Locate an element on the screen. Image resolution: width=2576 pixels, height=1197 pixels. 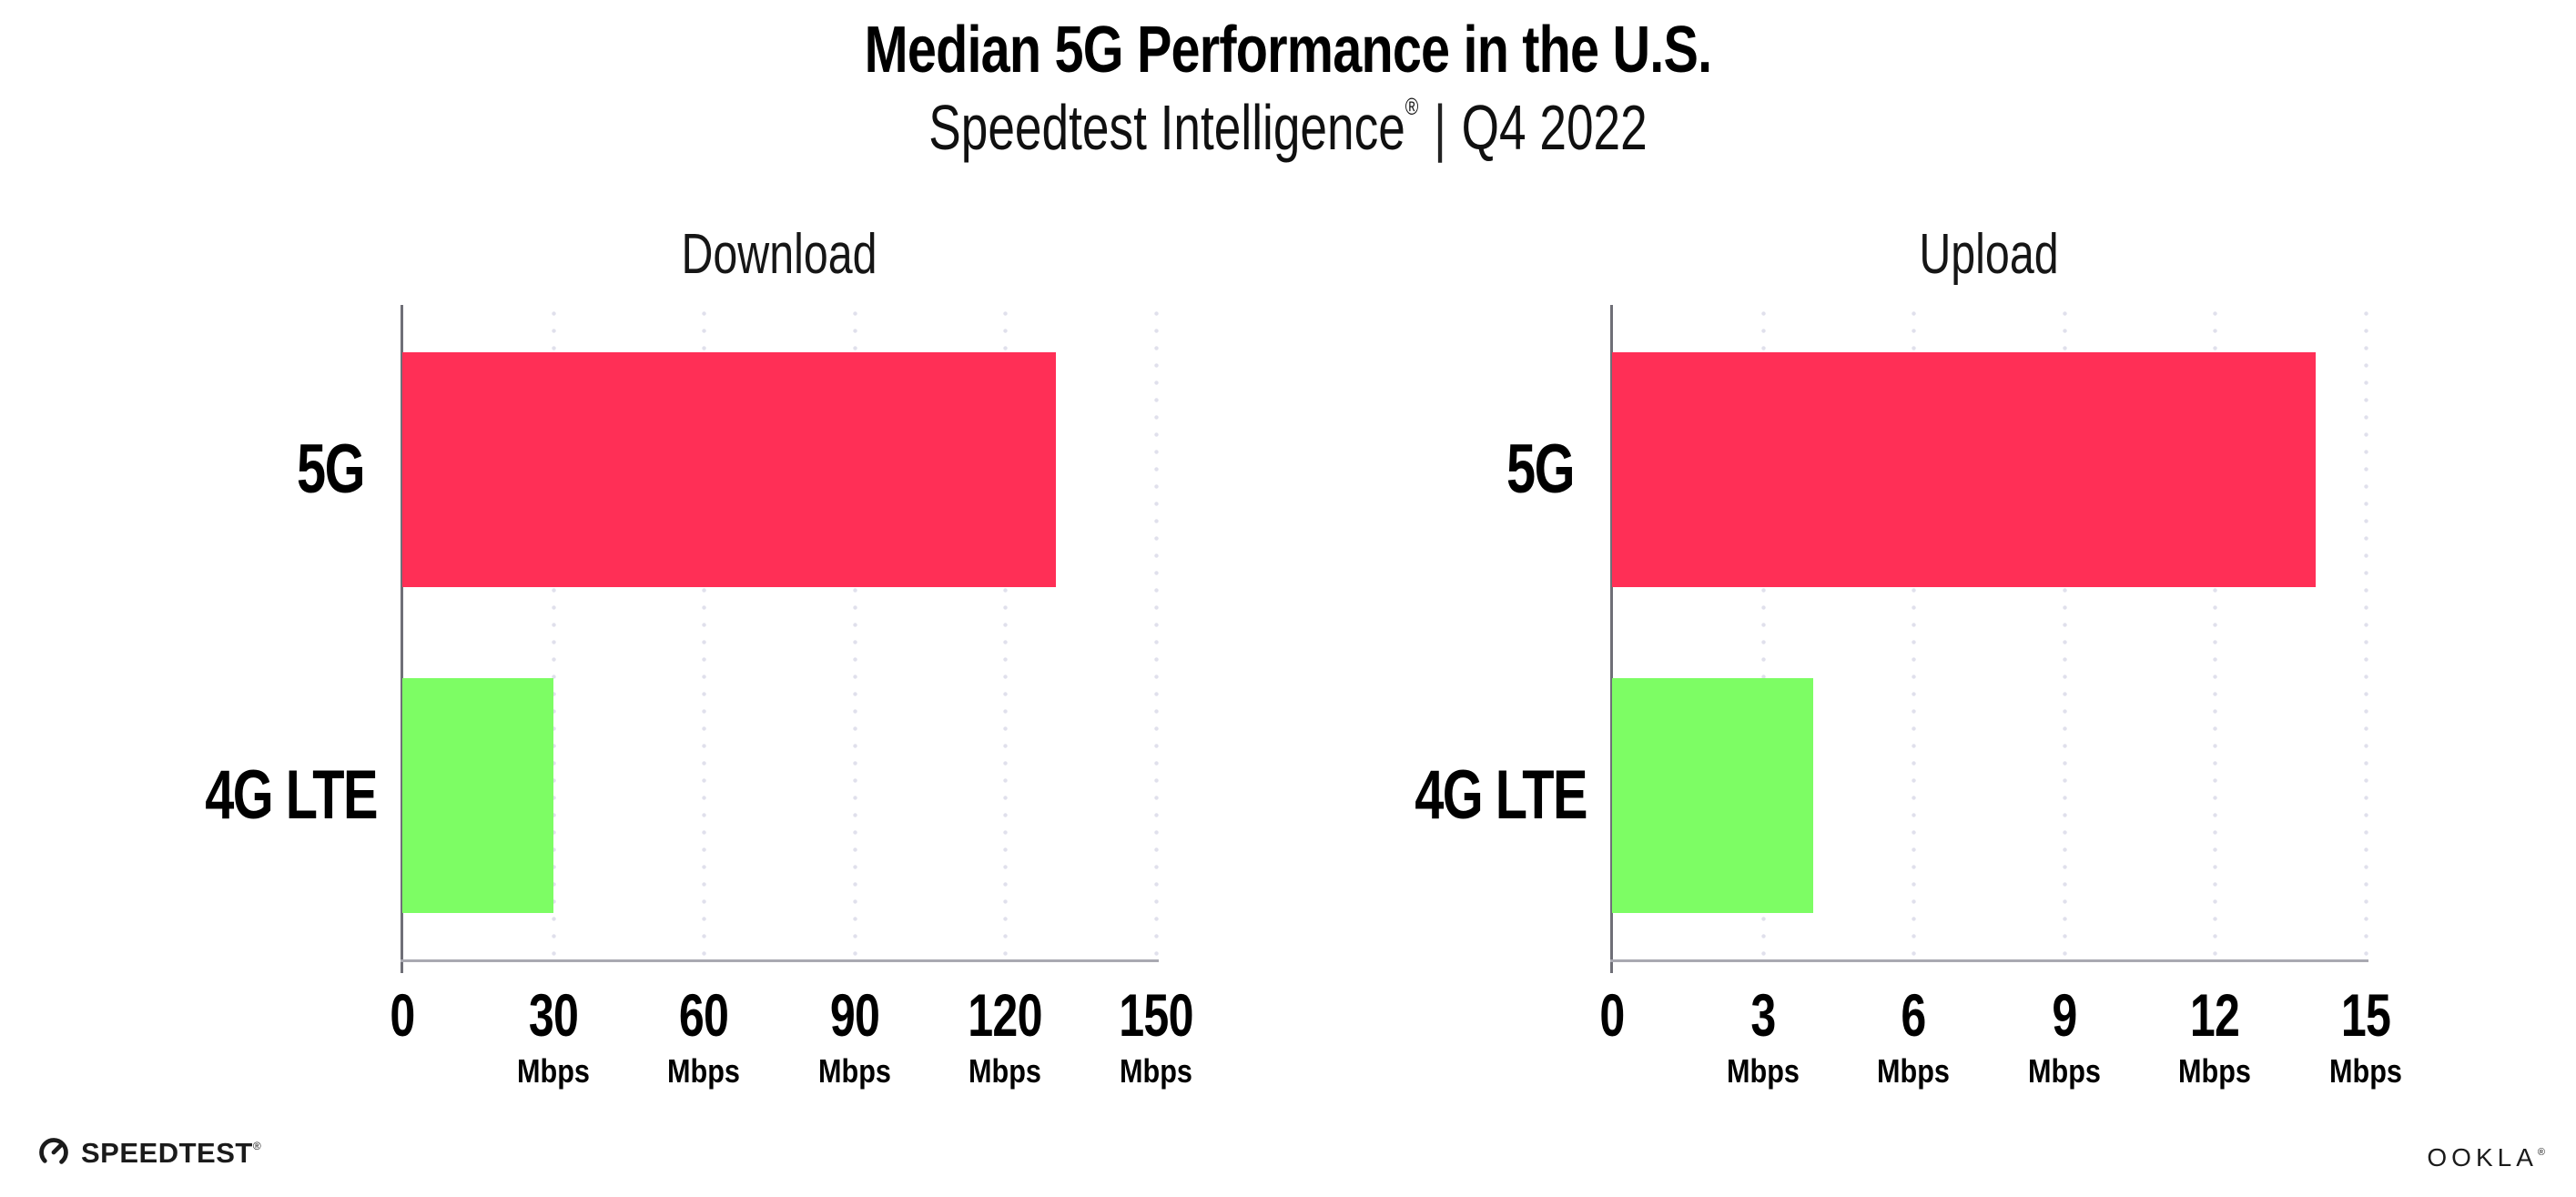
x-tick-label: 3 is located at coordinates (1763, 1015).